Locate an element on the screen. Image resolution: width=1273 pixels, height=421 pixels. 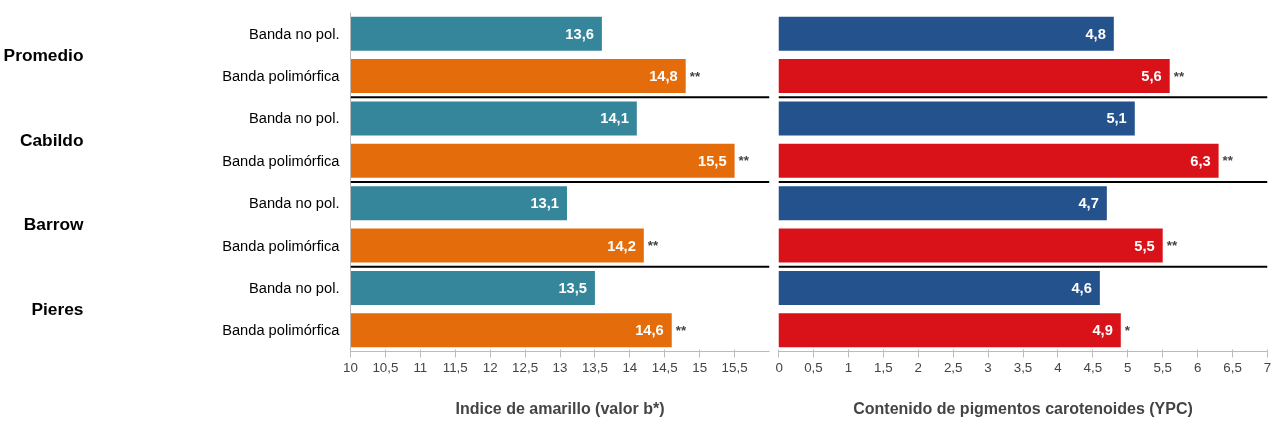
text: Barrow is located at coordinates (54, 224).